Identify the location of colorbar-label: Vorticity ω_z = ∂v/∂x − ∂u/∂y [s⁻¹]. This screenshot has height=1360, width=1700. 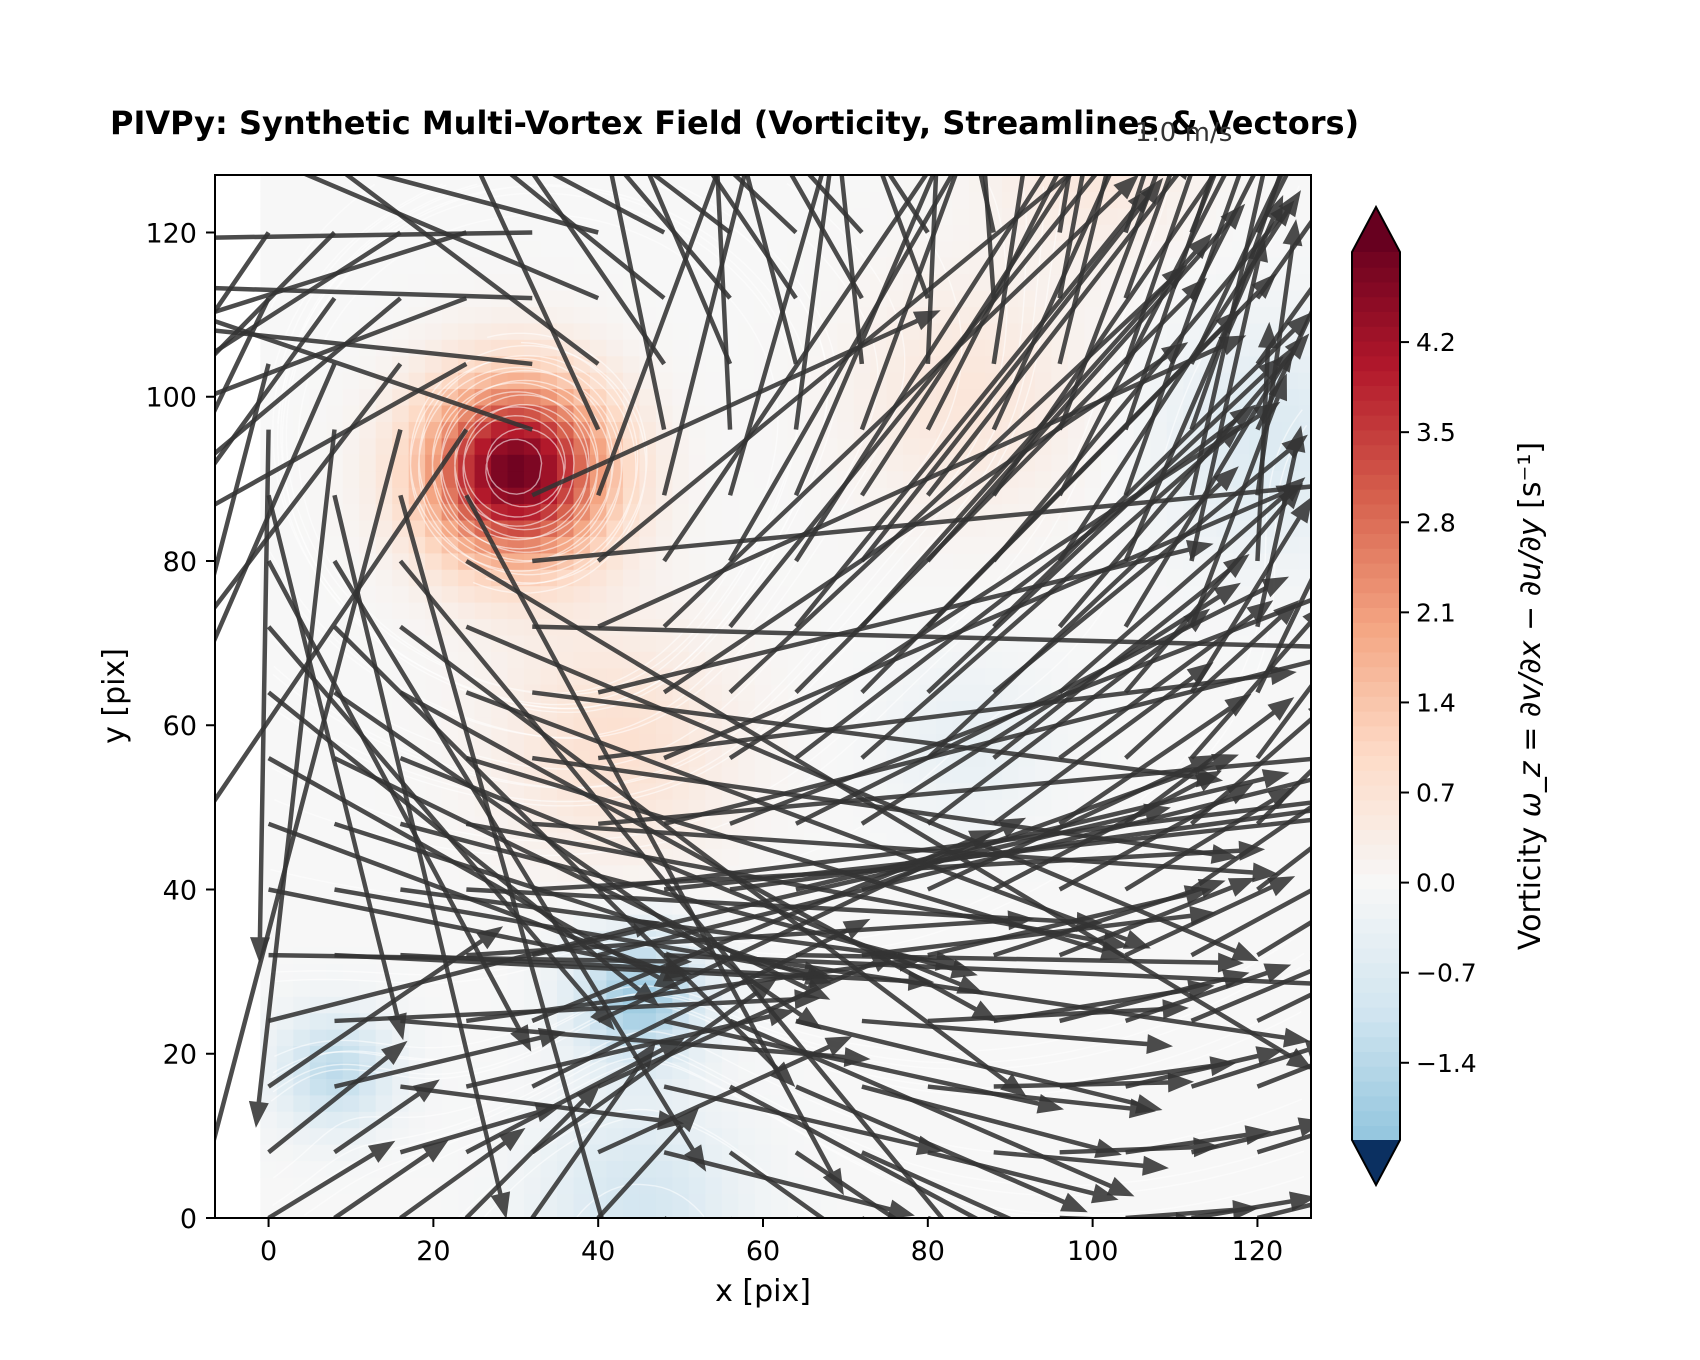
(1530, 696).